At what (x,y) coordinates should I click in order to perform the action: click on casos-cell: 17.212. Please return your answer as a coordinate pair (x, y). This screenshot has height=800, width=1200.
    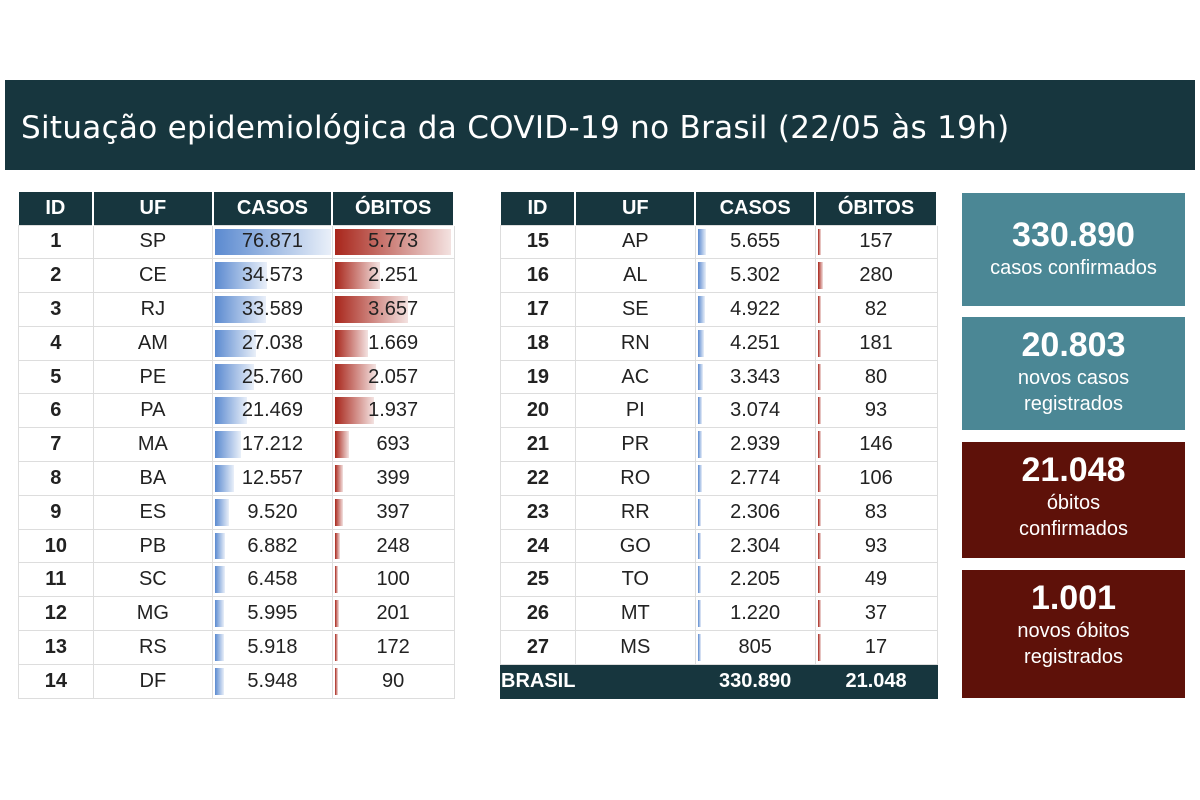
    Looking at the image, I should click on (272, 445).